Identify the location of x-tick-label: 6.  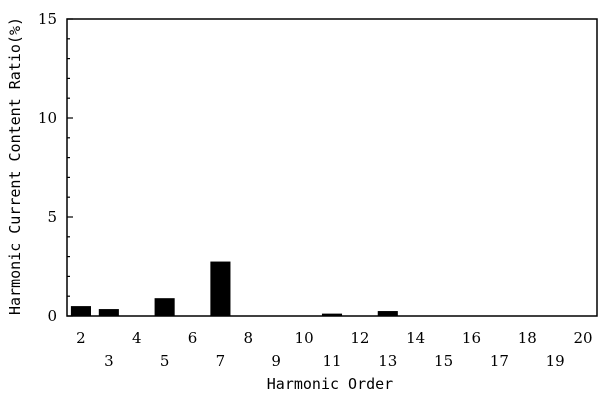
(193, 338).